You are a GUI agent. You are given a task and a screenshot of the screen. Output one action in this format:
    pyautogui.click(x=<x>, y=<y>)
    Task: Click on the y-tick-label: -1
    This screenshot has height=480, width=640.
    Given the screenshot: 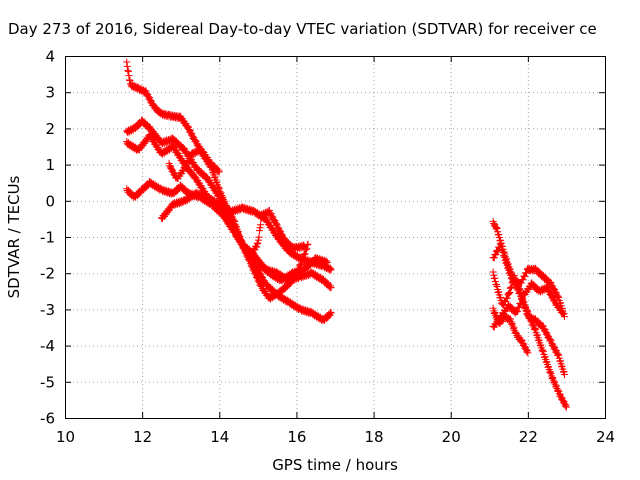 What is the action you would take?
    pyautogui.click(x=47, y=238)
    